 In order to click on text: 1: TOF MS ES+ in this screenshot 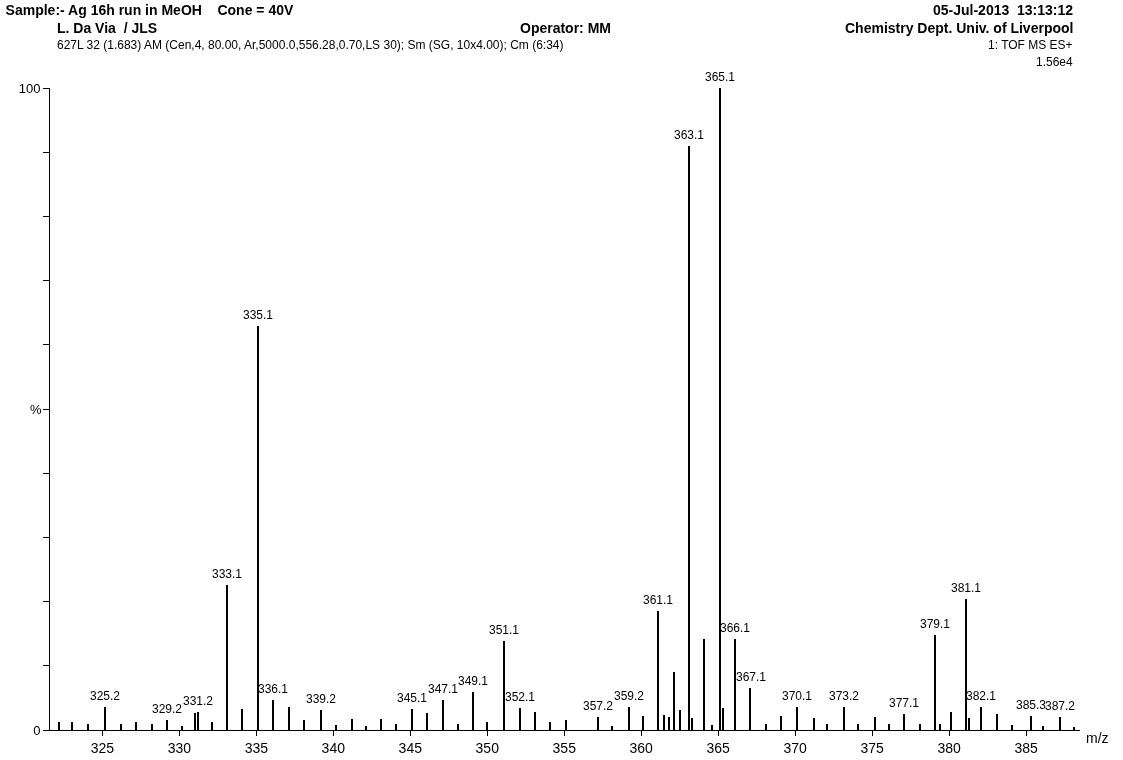, I will do `click(1030, 45)`.